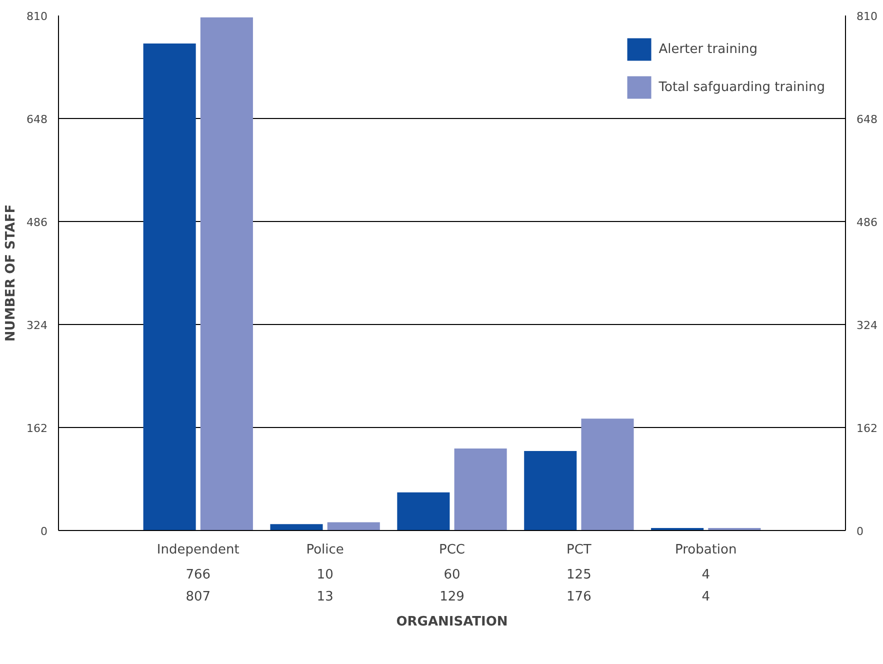 Image resolution: width=883 pixels, height=664 pixels. I want to click on y2-tick-label: 486, so click(867, 222).